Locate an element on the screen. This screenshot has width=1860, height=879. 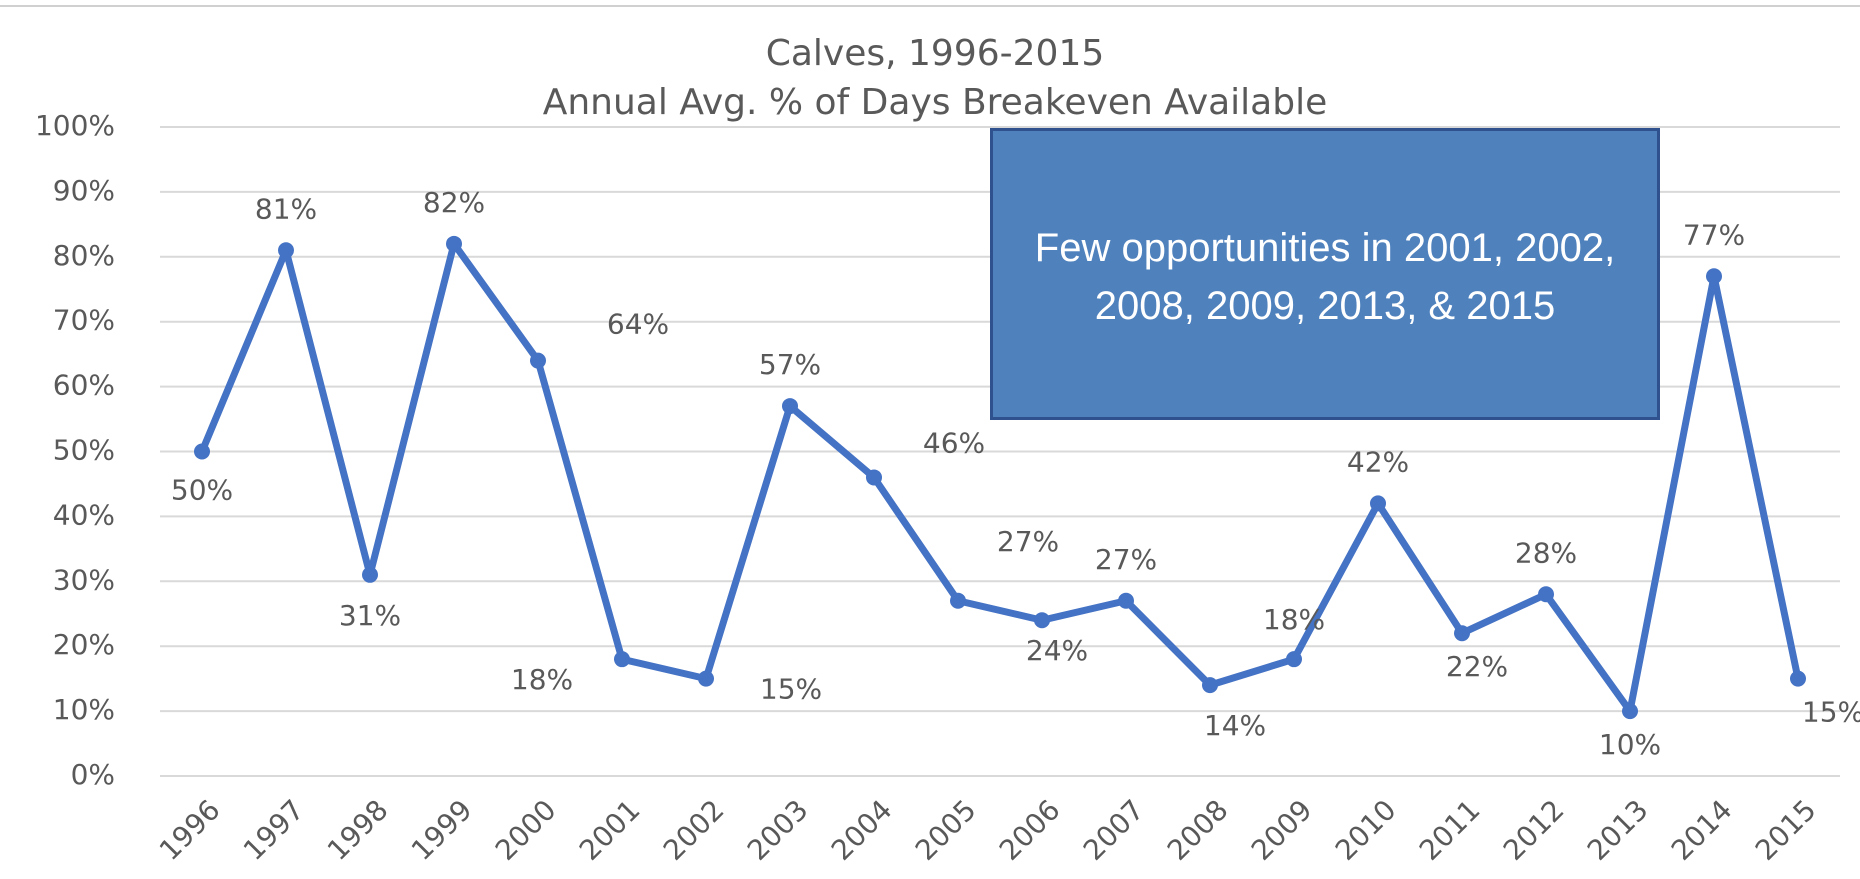
y-tick-label: 30% is located at coordinates (84, 579).